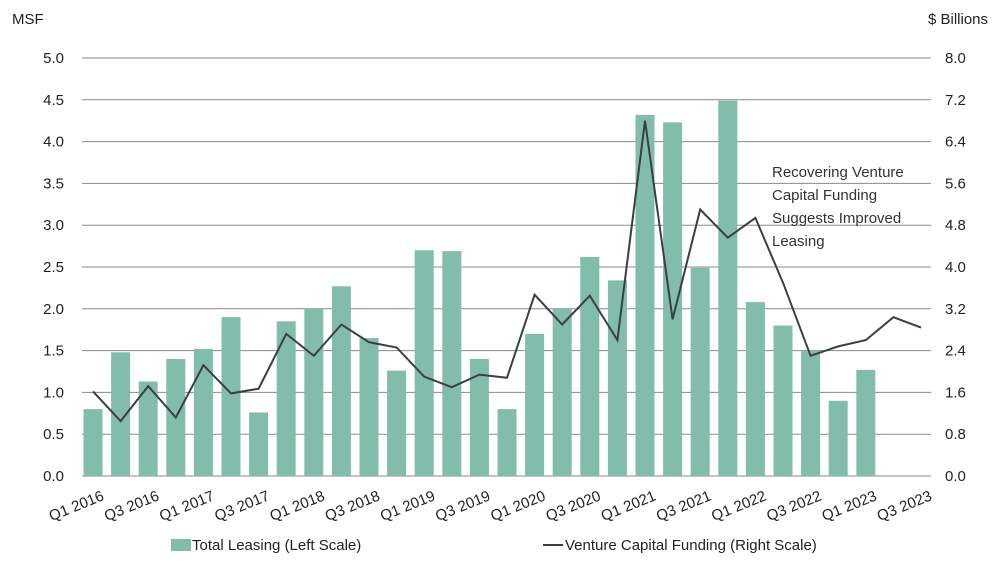 The width and height of the screenshot is (1000, 563). What do you see at coordinates (836, 218) in the screenshot?
I see `annotation-line: Suggests Improved` at bounding box center [836, 218].